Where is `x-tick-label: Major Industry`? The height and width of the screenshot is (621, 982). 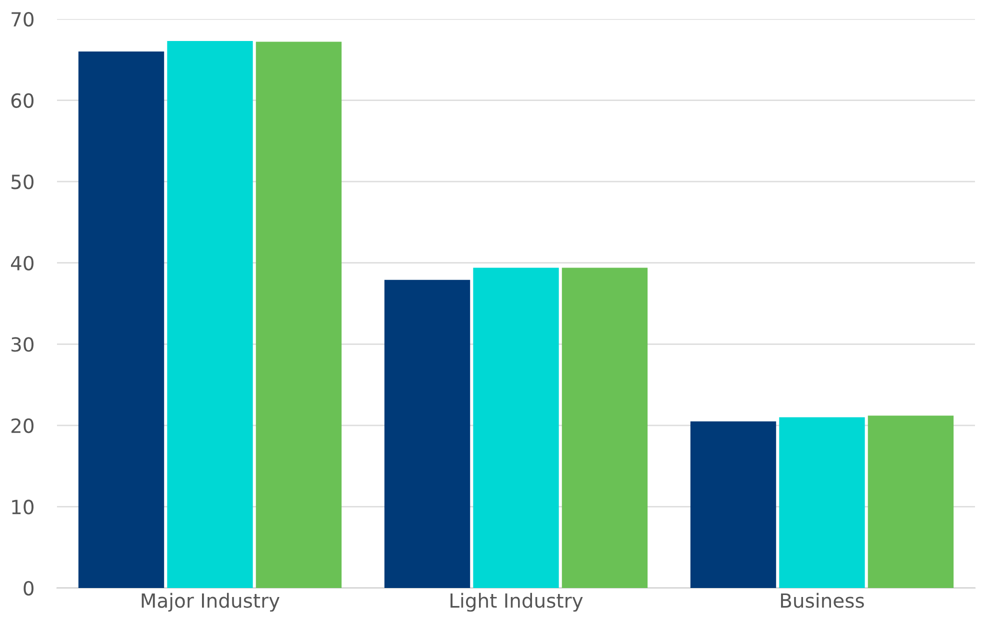
x-tick-label: Major Industry is located at coordinates (211, 602).